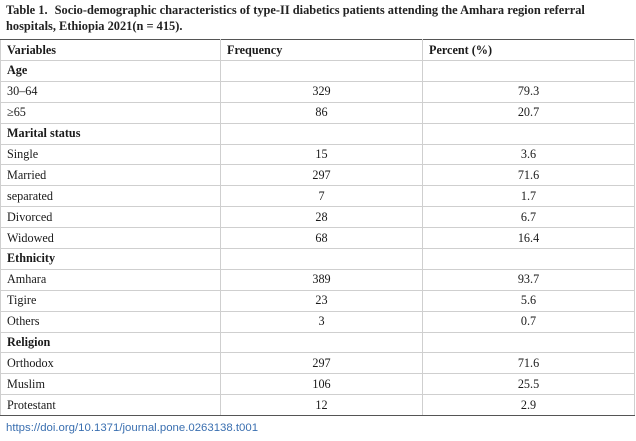  What do you see at coordinates (321, 384) in the screenshot?
I see `frequency-cell: 106` at bounding box center [321, 384].